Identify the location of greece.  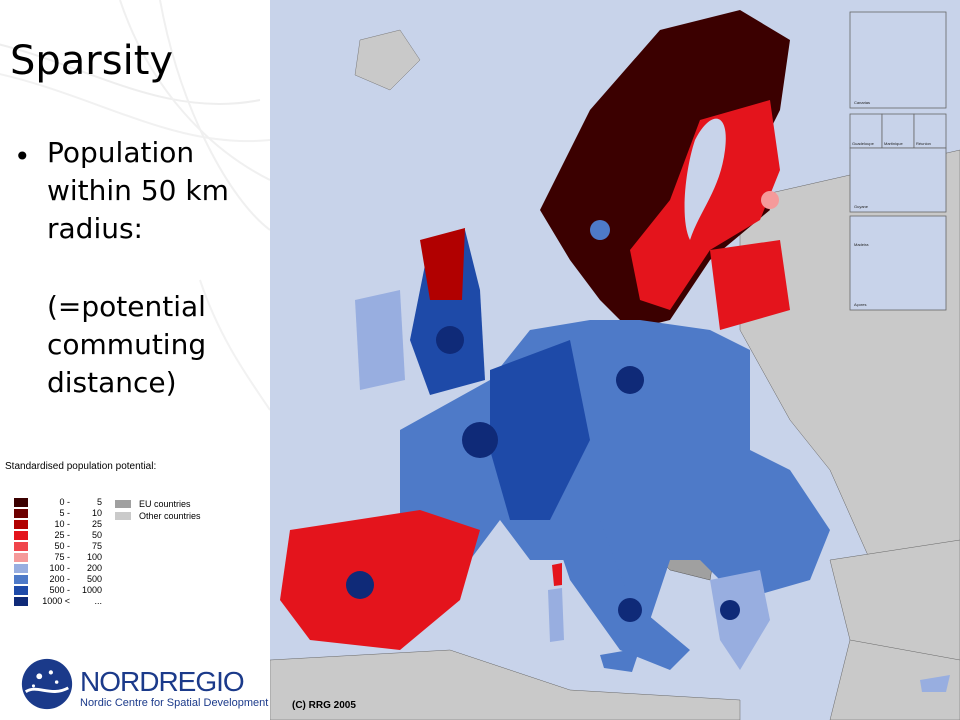
(740, 620).